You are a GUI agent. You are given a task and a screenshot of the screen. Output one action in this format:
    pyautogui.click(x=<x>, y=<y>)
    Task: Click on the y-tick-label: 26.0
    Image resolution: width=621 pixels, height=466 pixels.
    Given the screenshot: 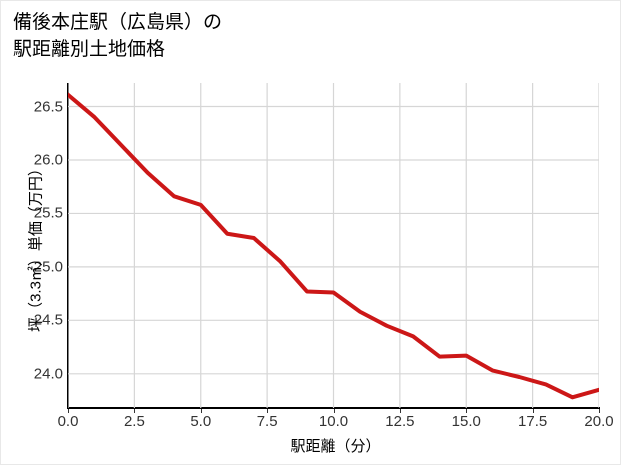 What is the action you would take?
    pyautogui.click(x=48, y=160)
    